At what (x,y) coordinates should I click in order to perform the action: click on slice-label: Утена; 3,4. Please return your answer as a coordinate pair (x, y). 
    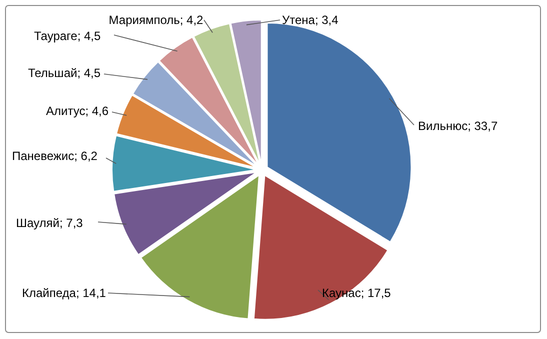
    Looking at the image, I should click on (310, 20).